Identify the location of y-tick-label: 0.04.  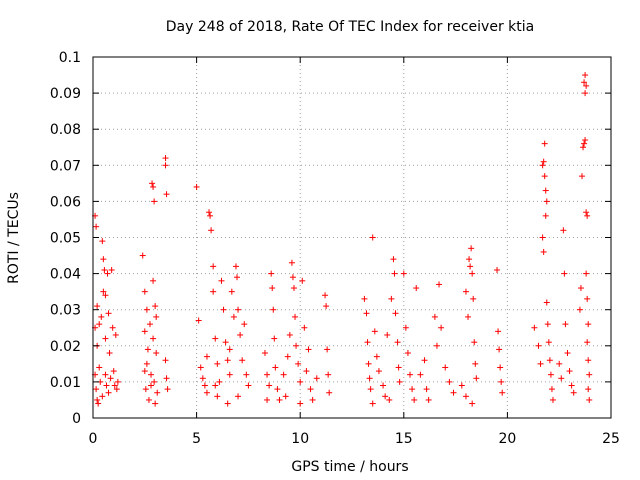
(65, 275).